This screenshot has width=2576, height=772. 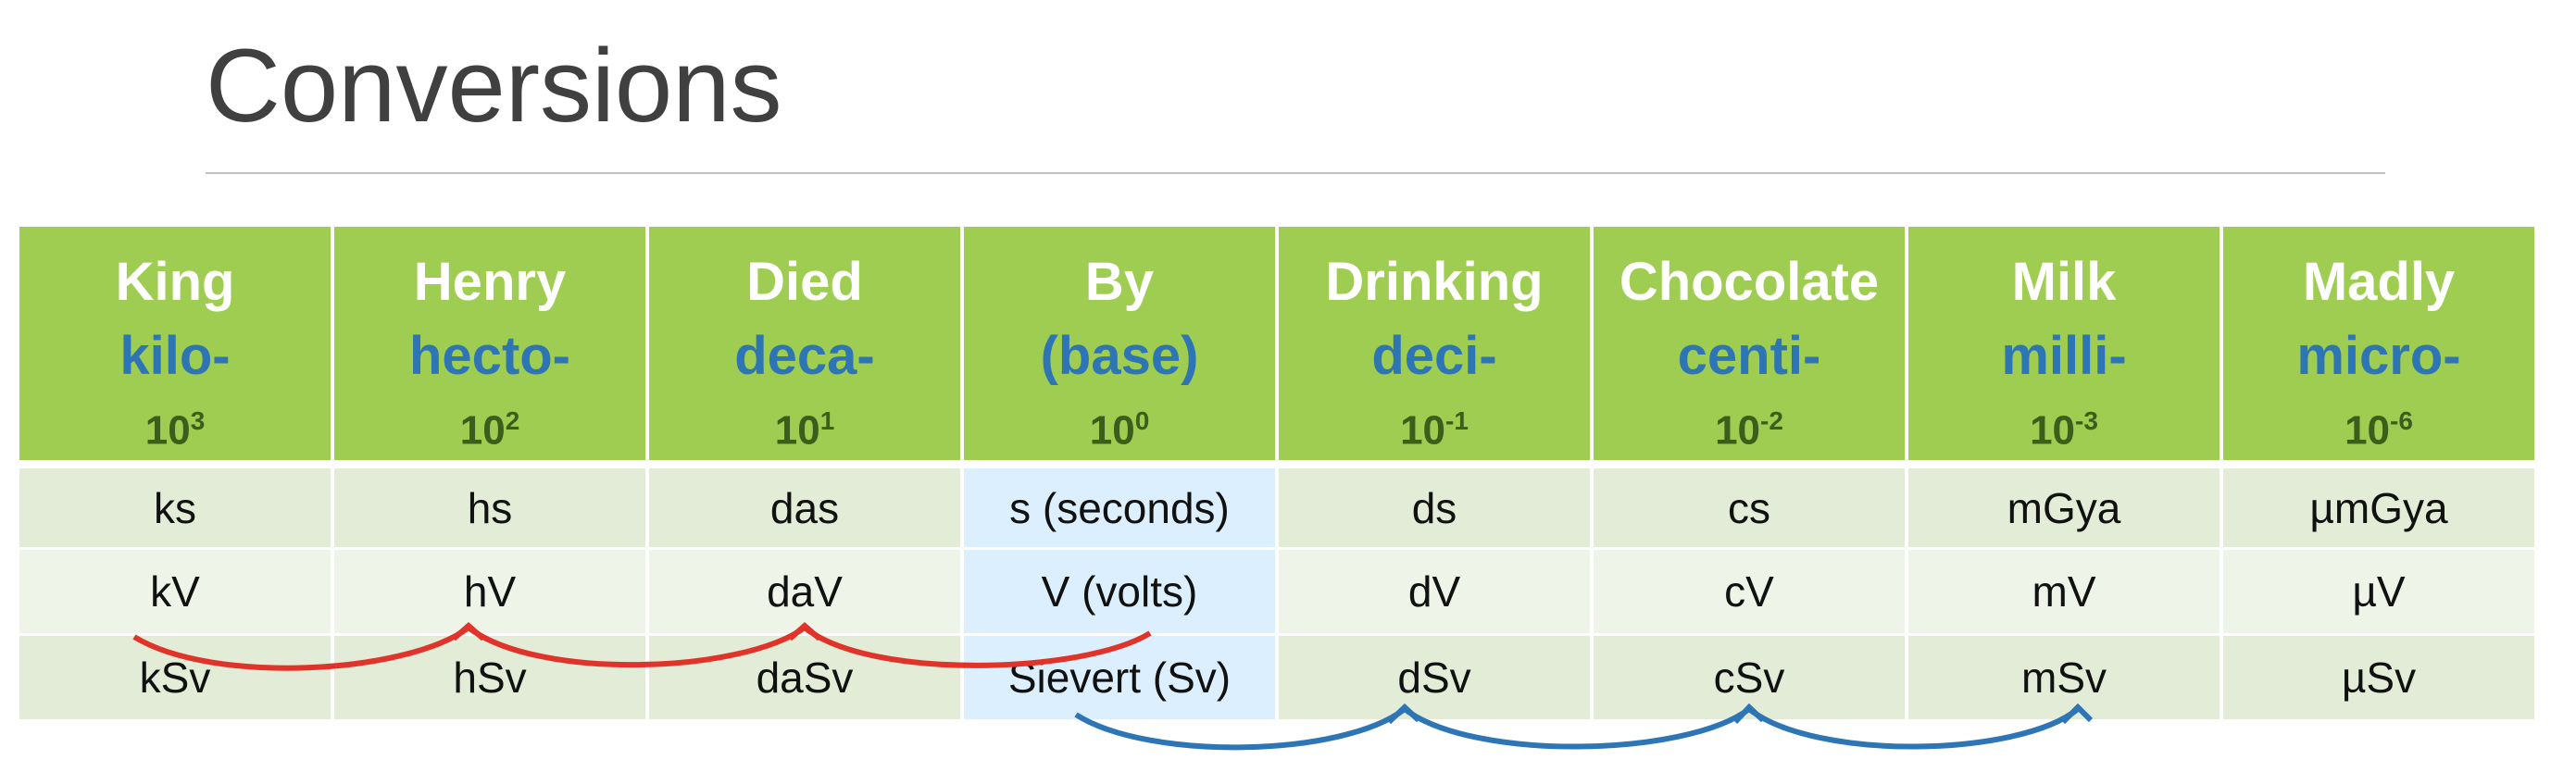 What do you see at coordinates (1749, 356) in the screenshot?
I see `prefix: centi-` at bounding box center [1749, 356].